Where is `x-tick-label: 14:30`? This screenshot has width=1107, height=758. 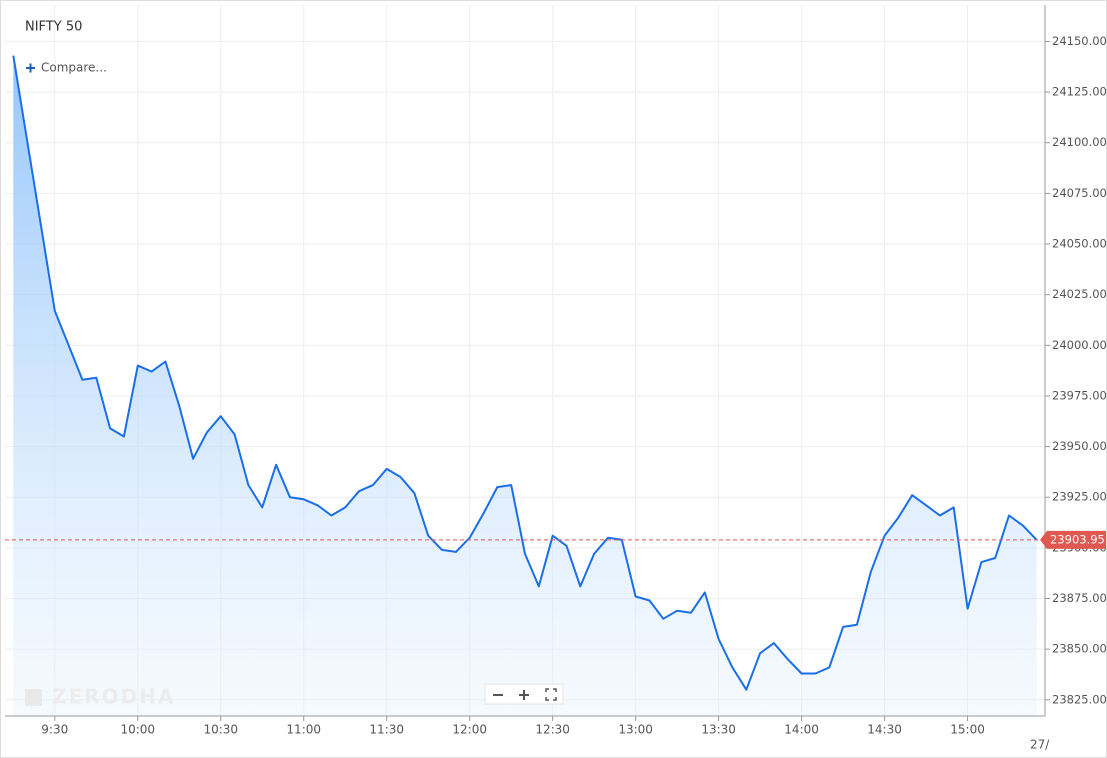
x-tick-label: 14:30 is located at coordinates (884, 730).